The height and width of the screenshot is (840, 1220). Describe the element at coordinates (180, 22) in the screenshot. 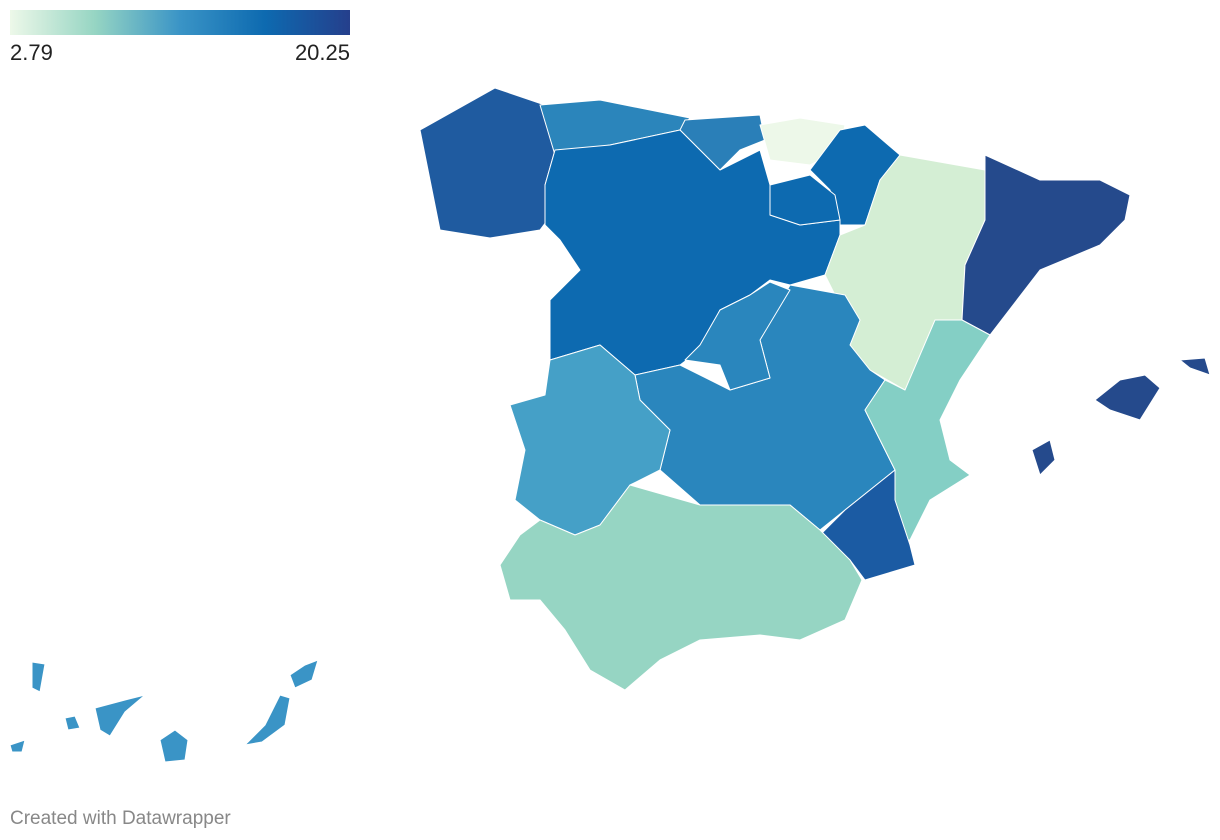

I see `legend-gradient` at that location.